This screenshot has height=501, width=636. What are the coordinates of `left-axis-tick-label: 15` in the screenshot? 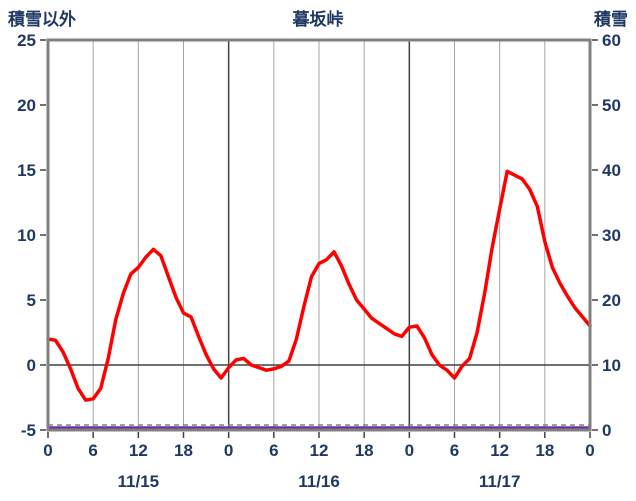 It's located at (26, 170).